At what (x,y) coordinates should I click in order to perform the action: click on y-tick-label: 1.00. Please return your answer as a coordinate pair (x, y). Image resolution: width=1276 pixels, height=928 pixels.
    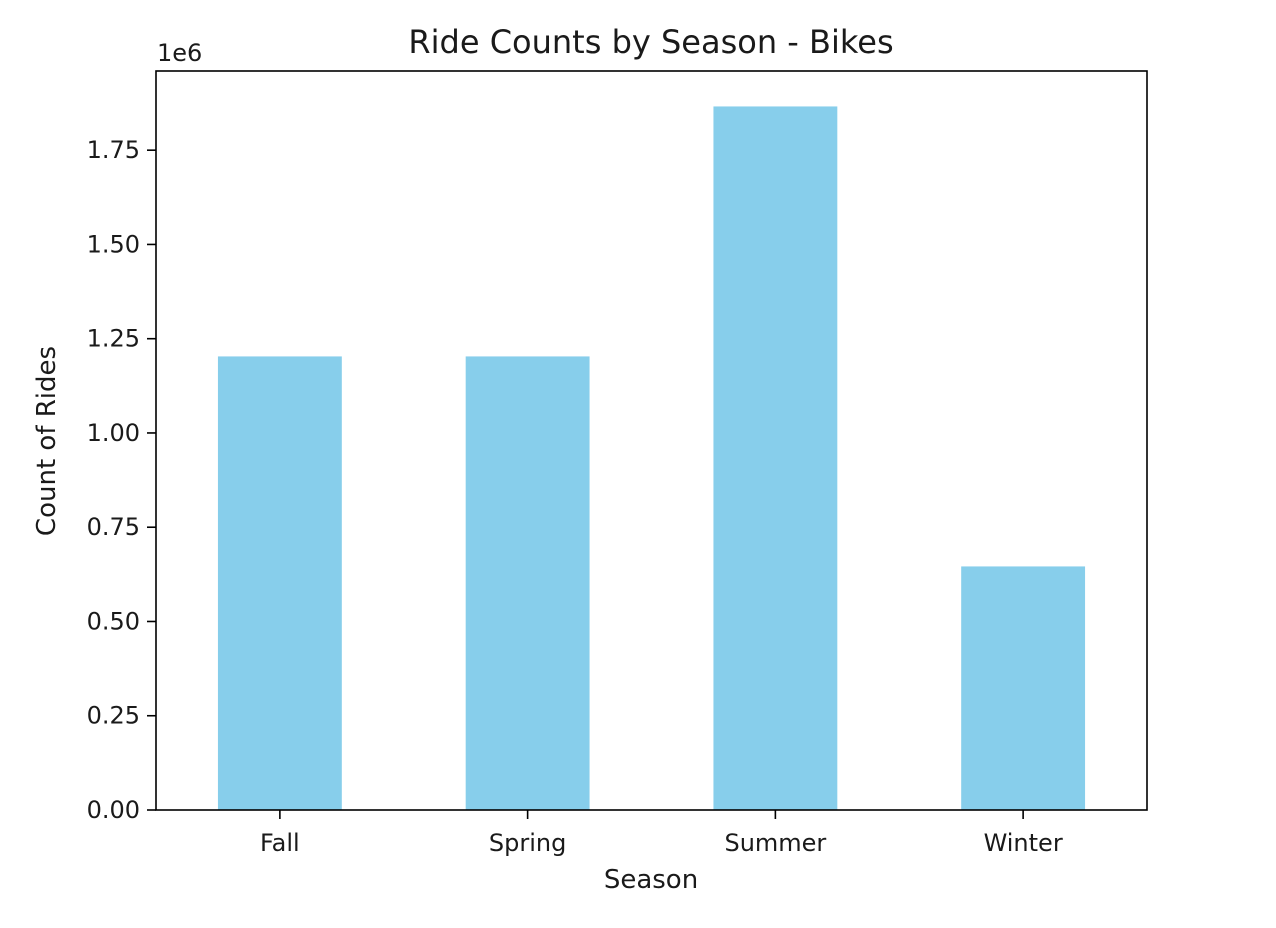
    Looking at the image, I should click on (113, 433).